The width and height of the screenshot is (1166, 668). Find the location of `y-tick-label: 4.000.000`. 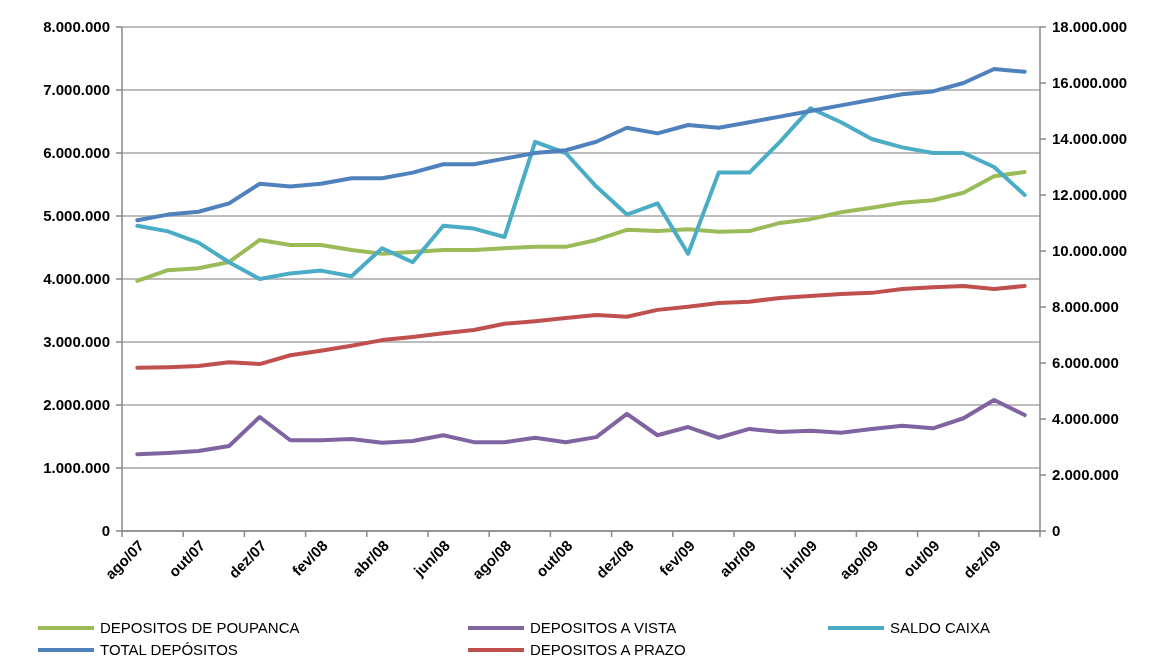

y-tick-label: 4.000.000 is located at coordinates (76, 279).